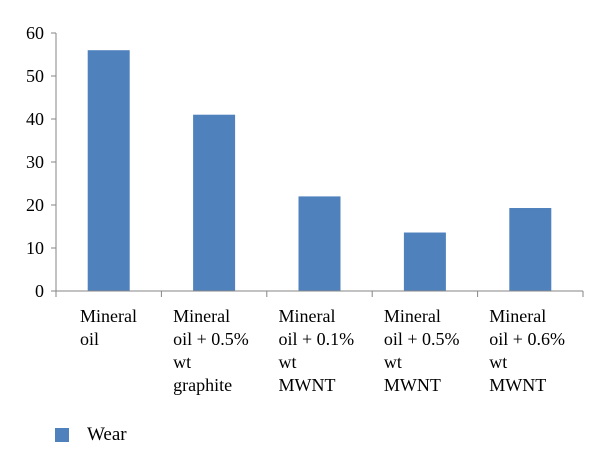 The width and height of the screenshot is (600, 470). Describe the element at coordinates (62, 435) in the screenshot. I see `legend-swatch-wear` at that location.